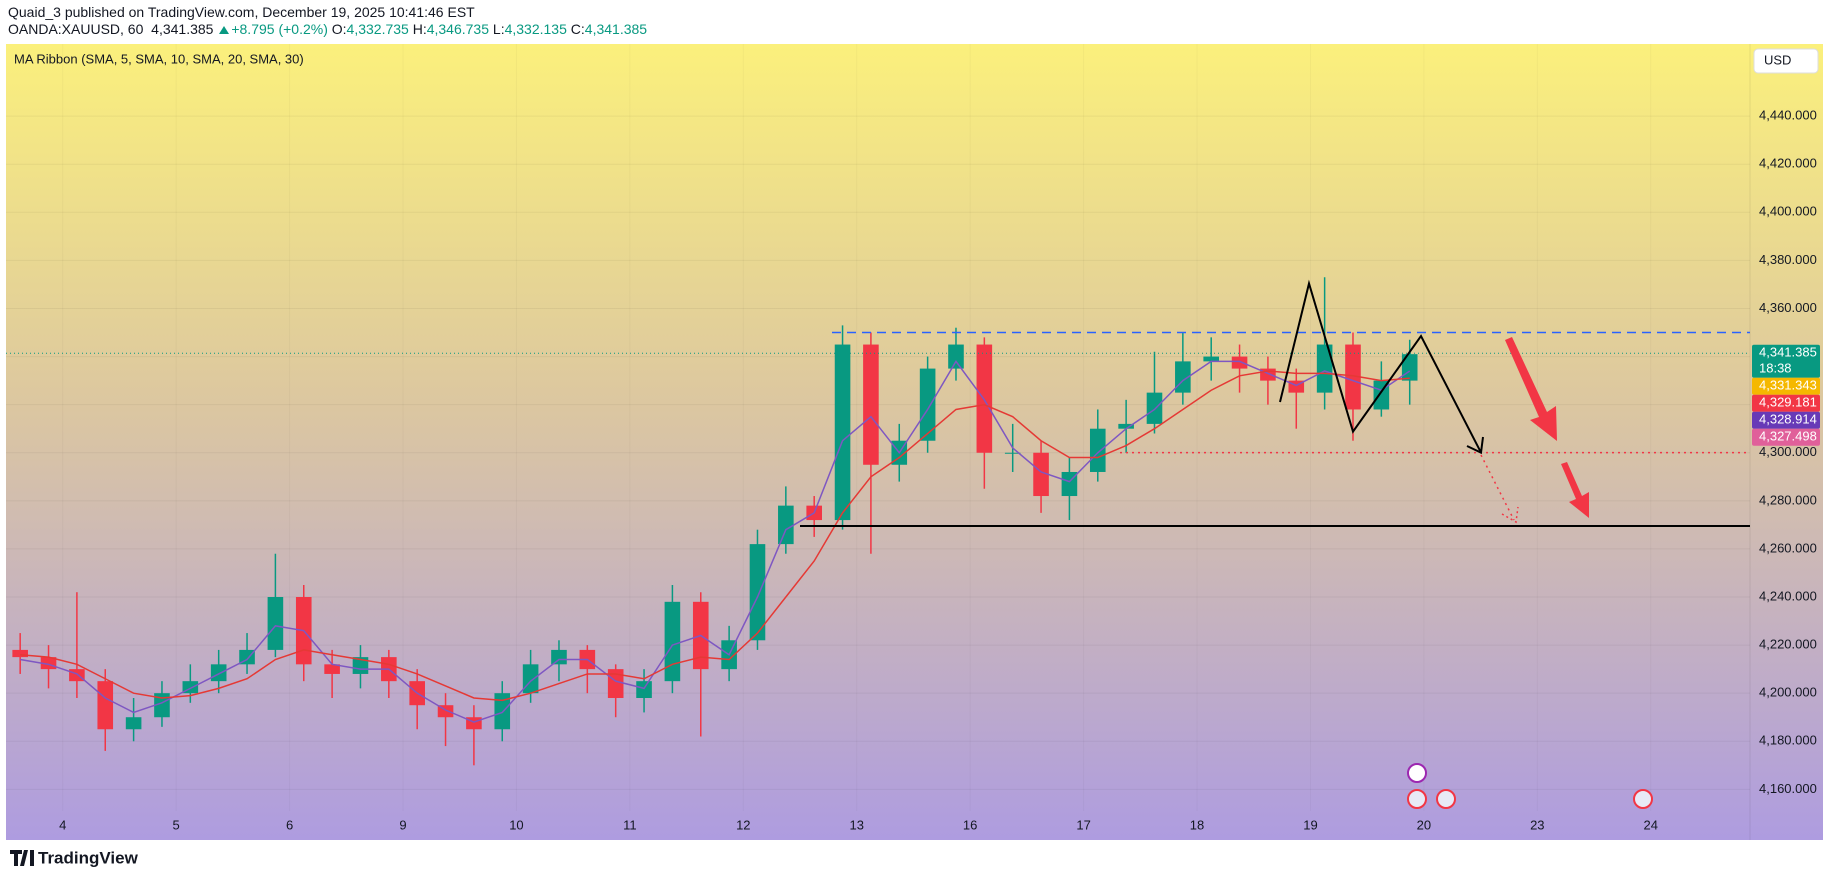  I want to click on x-tick-label: 20, so click(1424, 824).